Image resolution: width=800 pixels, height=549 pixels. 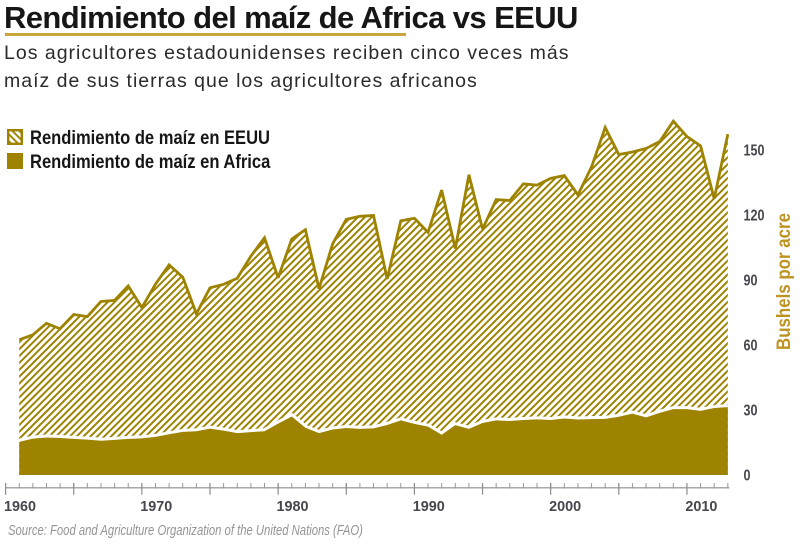 I want to click on svg-text: 2010, so click(x=701, y=506).